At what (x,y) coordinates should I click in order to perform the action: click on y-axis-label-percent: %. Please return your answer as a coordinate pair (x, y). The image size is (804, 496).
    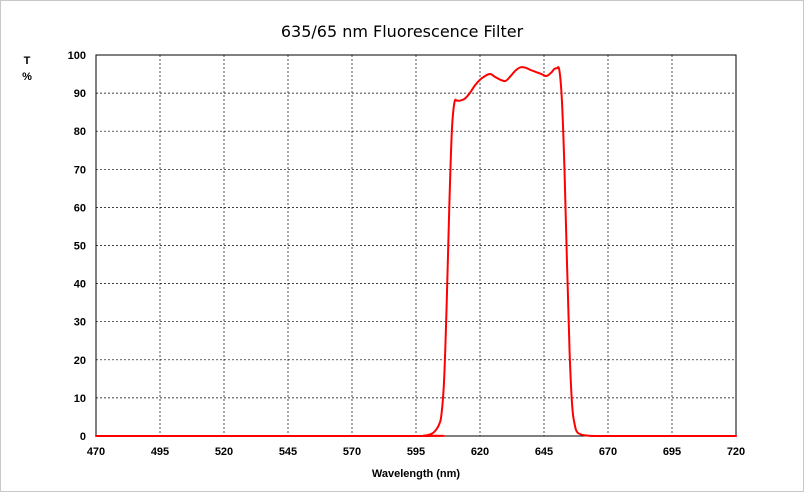
    Looking at the image, I should click on (27, 77).